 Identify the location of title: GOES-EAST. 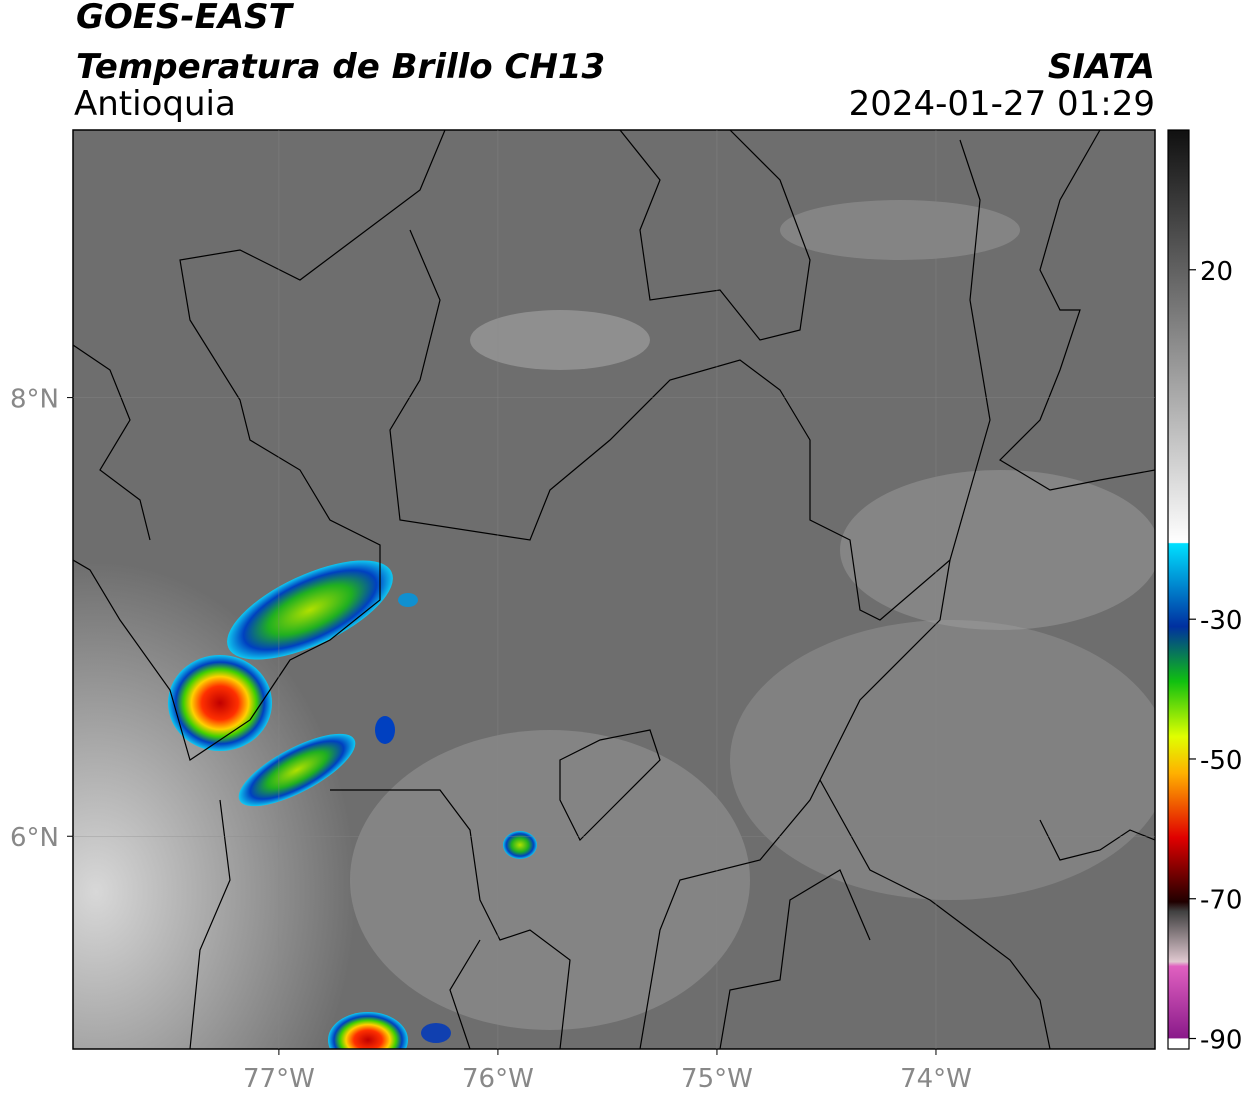
(185, 18).